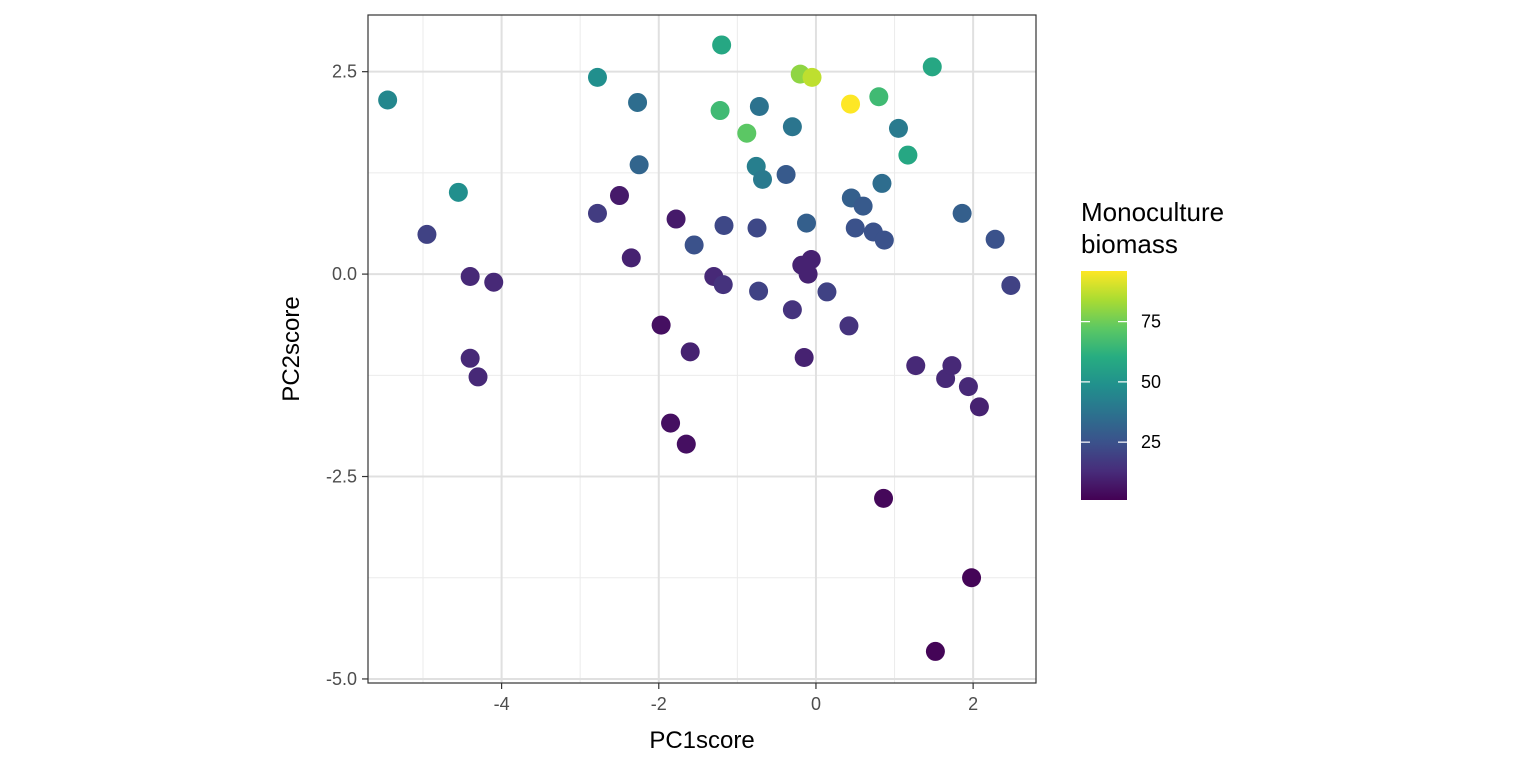  I want to click on colorbar-ticks: 25 50 75, so click(1121, 382).